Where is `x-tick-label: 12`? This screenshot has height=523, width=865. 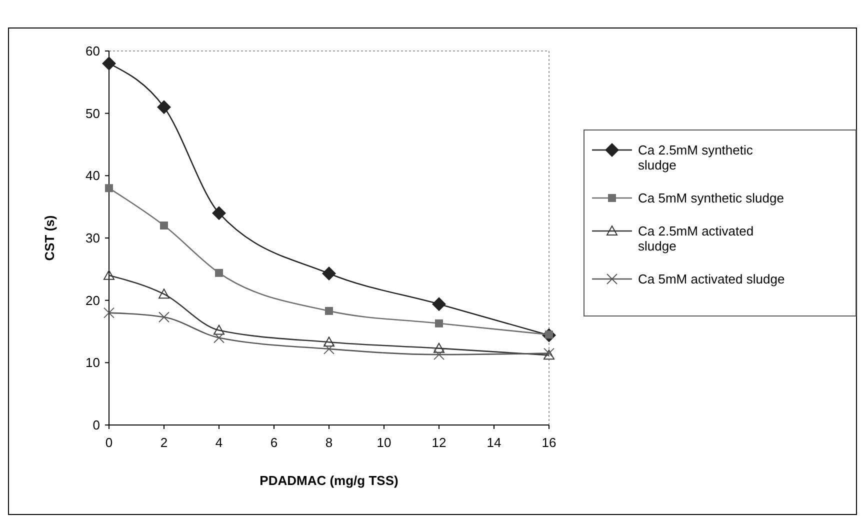
x-tick-label: 12 is located at coordinates (439, 442).